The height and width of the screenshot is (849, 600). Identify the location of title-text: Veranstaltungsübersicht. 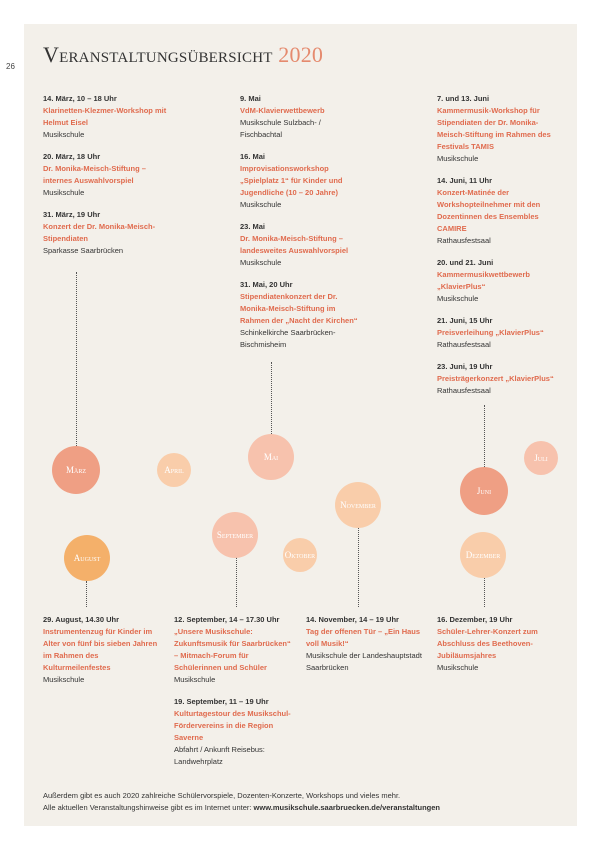
(158, 54).